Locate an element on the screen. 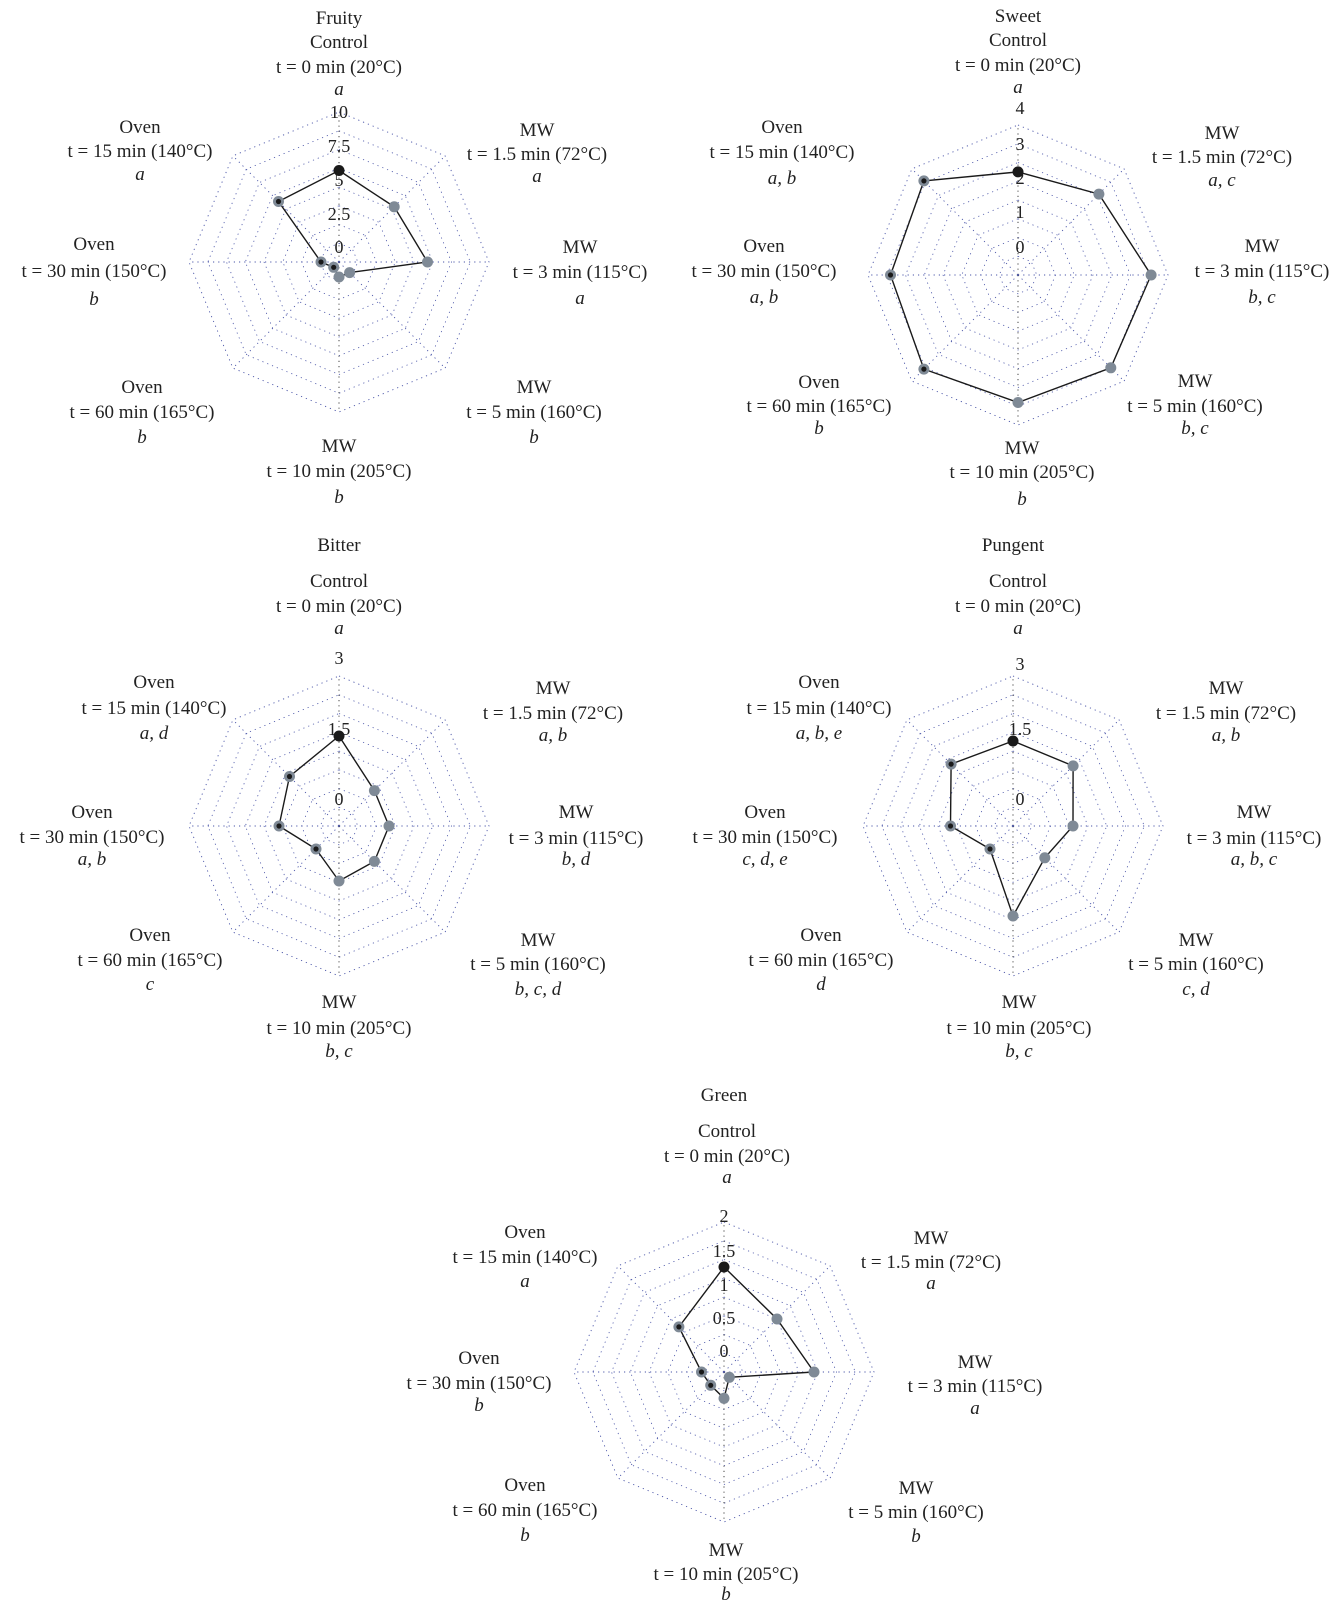 This screenshot has height=1606, width=1344. axis-group: Control is located at coordinates (1018, 581).